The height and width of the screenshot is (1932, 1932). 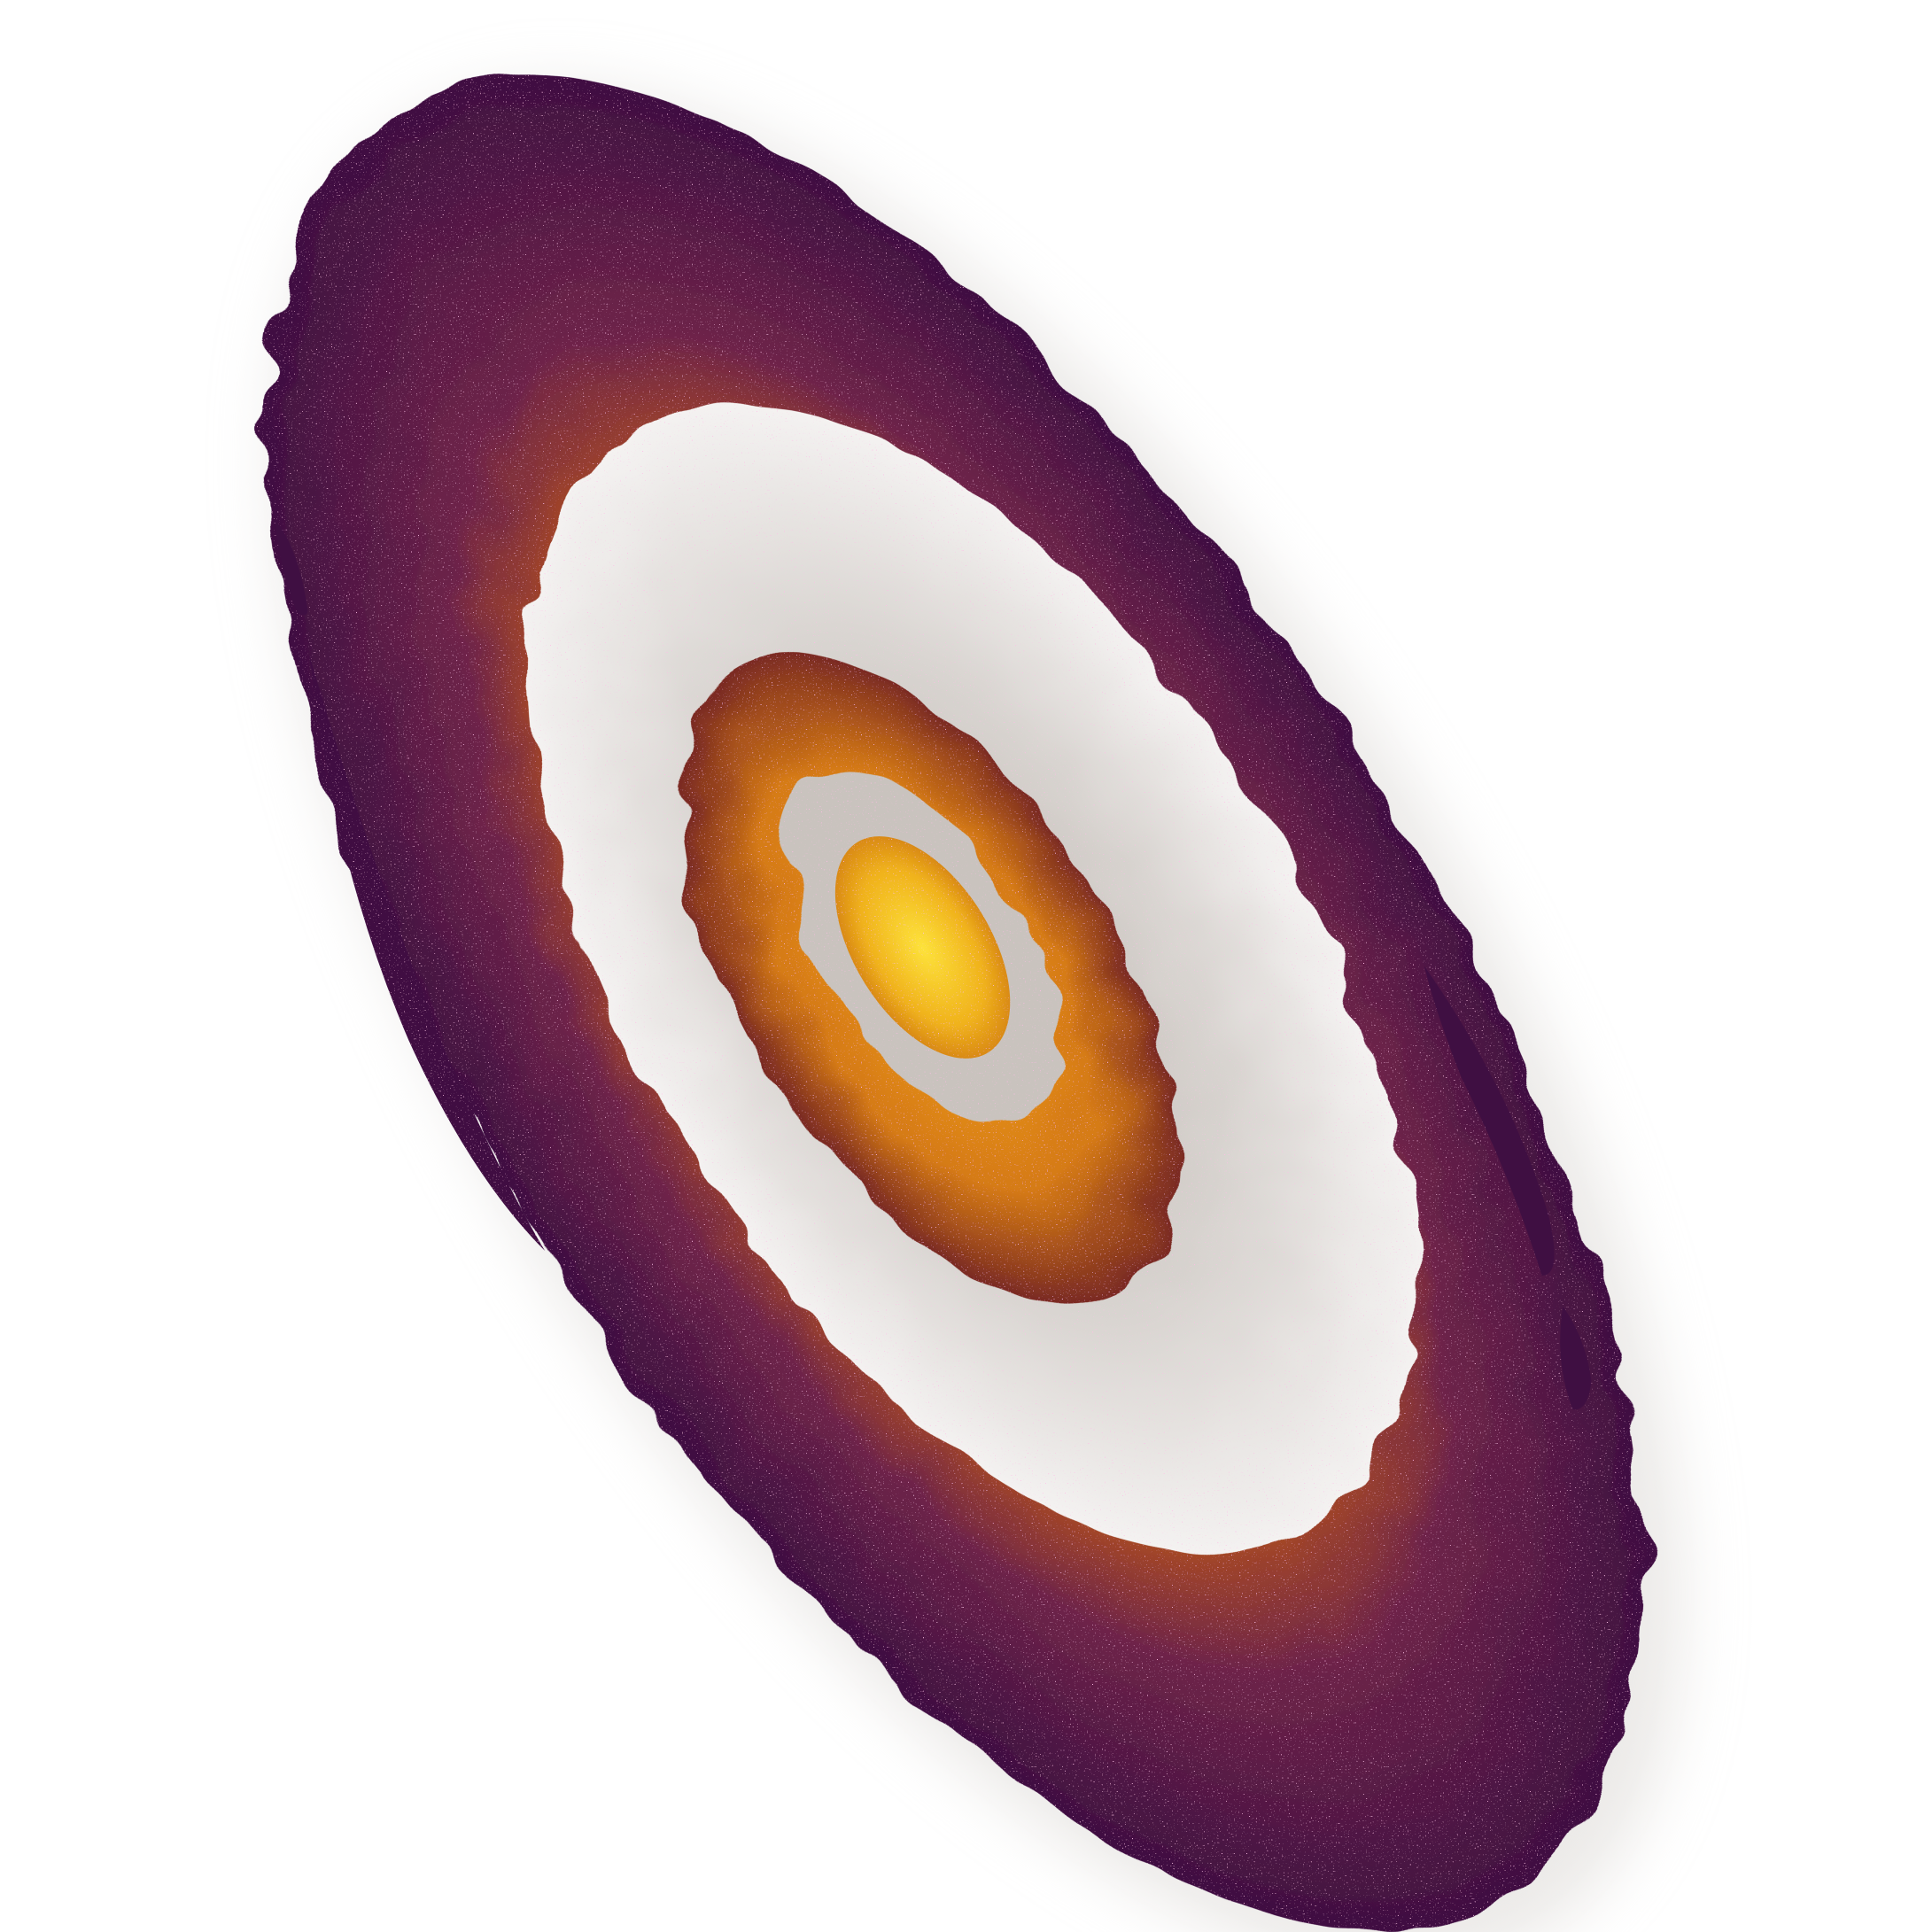 I want to click on core, so click(x=922, y=947).